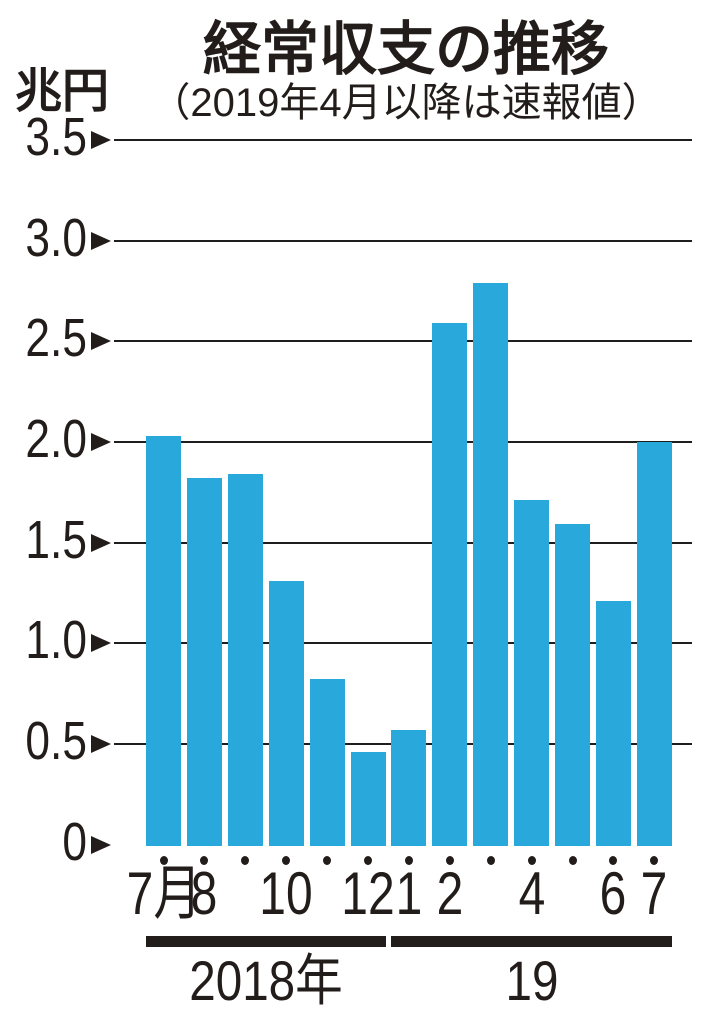 Image resolution: width=711 pixels, height=1024 pixels. What do you see at coordinates (74, 841) in the screenshot?
I see `y-tick-label: 0` at bounding box center [74, 841].